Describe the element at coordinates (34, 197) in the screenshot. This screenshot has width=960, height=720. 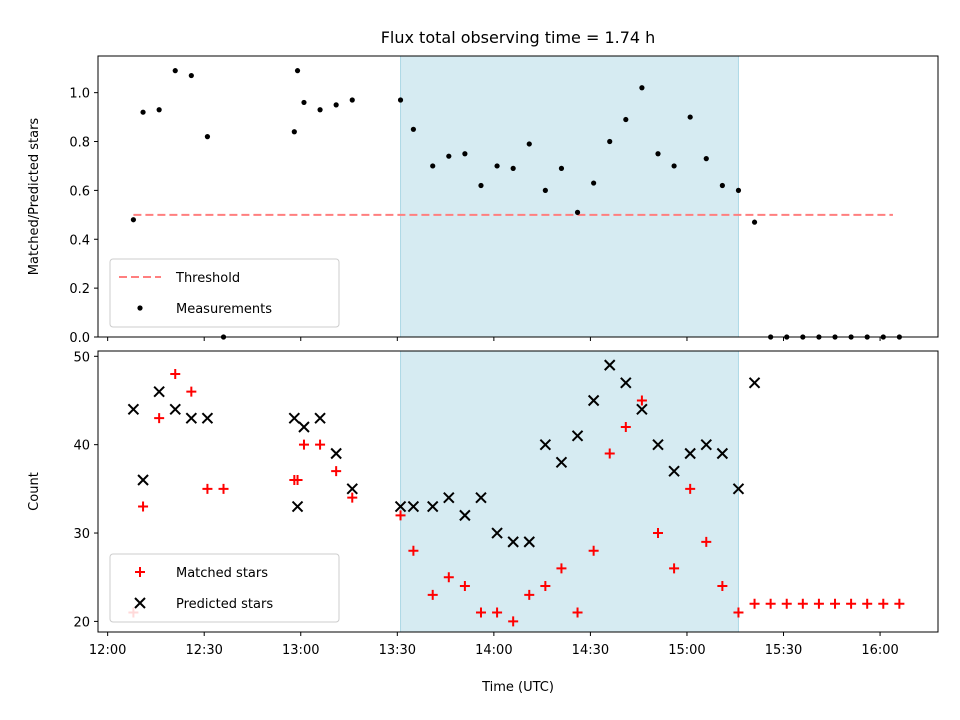
I see `ratio-y-axis-label: Matched/Predicted stars` at that location.